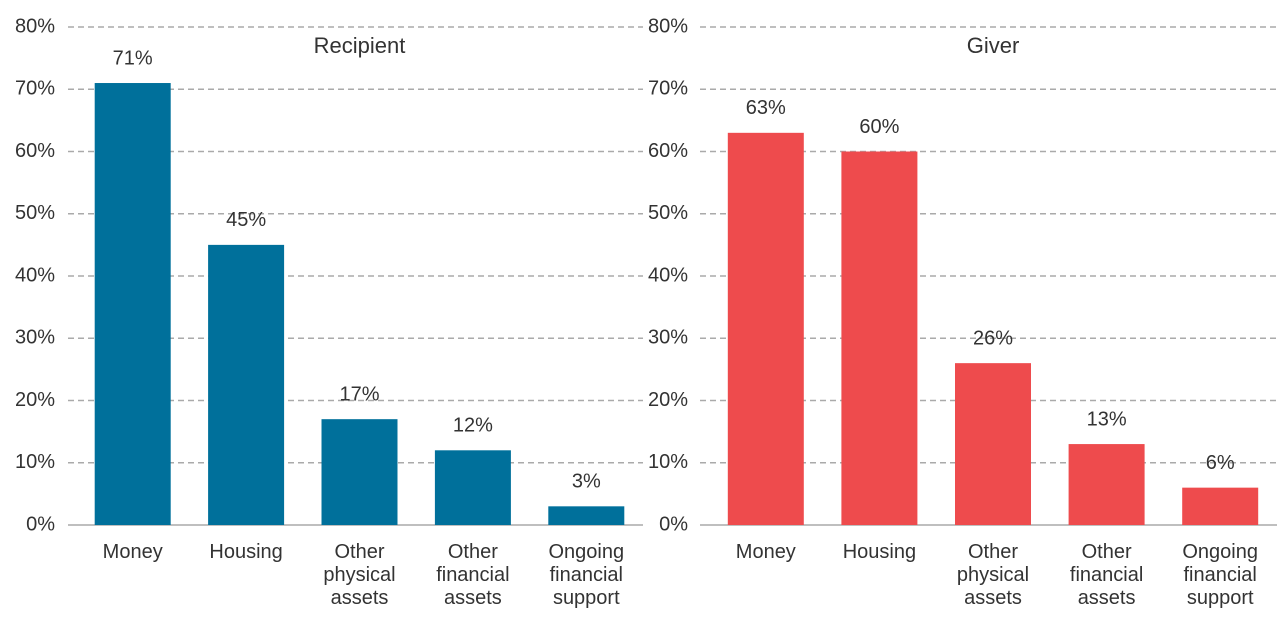  I want to click on value-label: 63%, so click(766, 108).